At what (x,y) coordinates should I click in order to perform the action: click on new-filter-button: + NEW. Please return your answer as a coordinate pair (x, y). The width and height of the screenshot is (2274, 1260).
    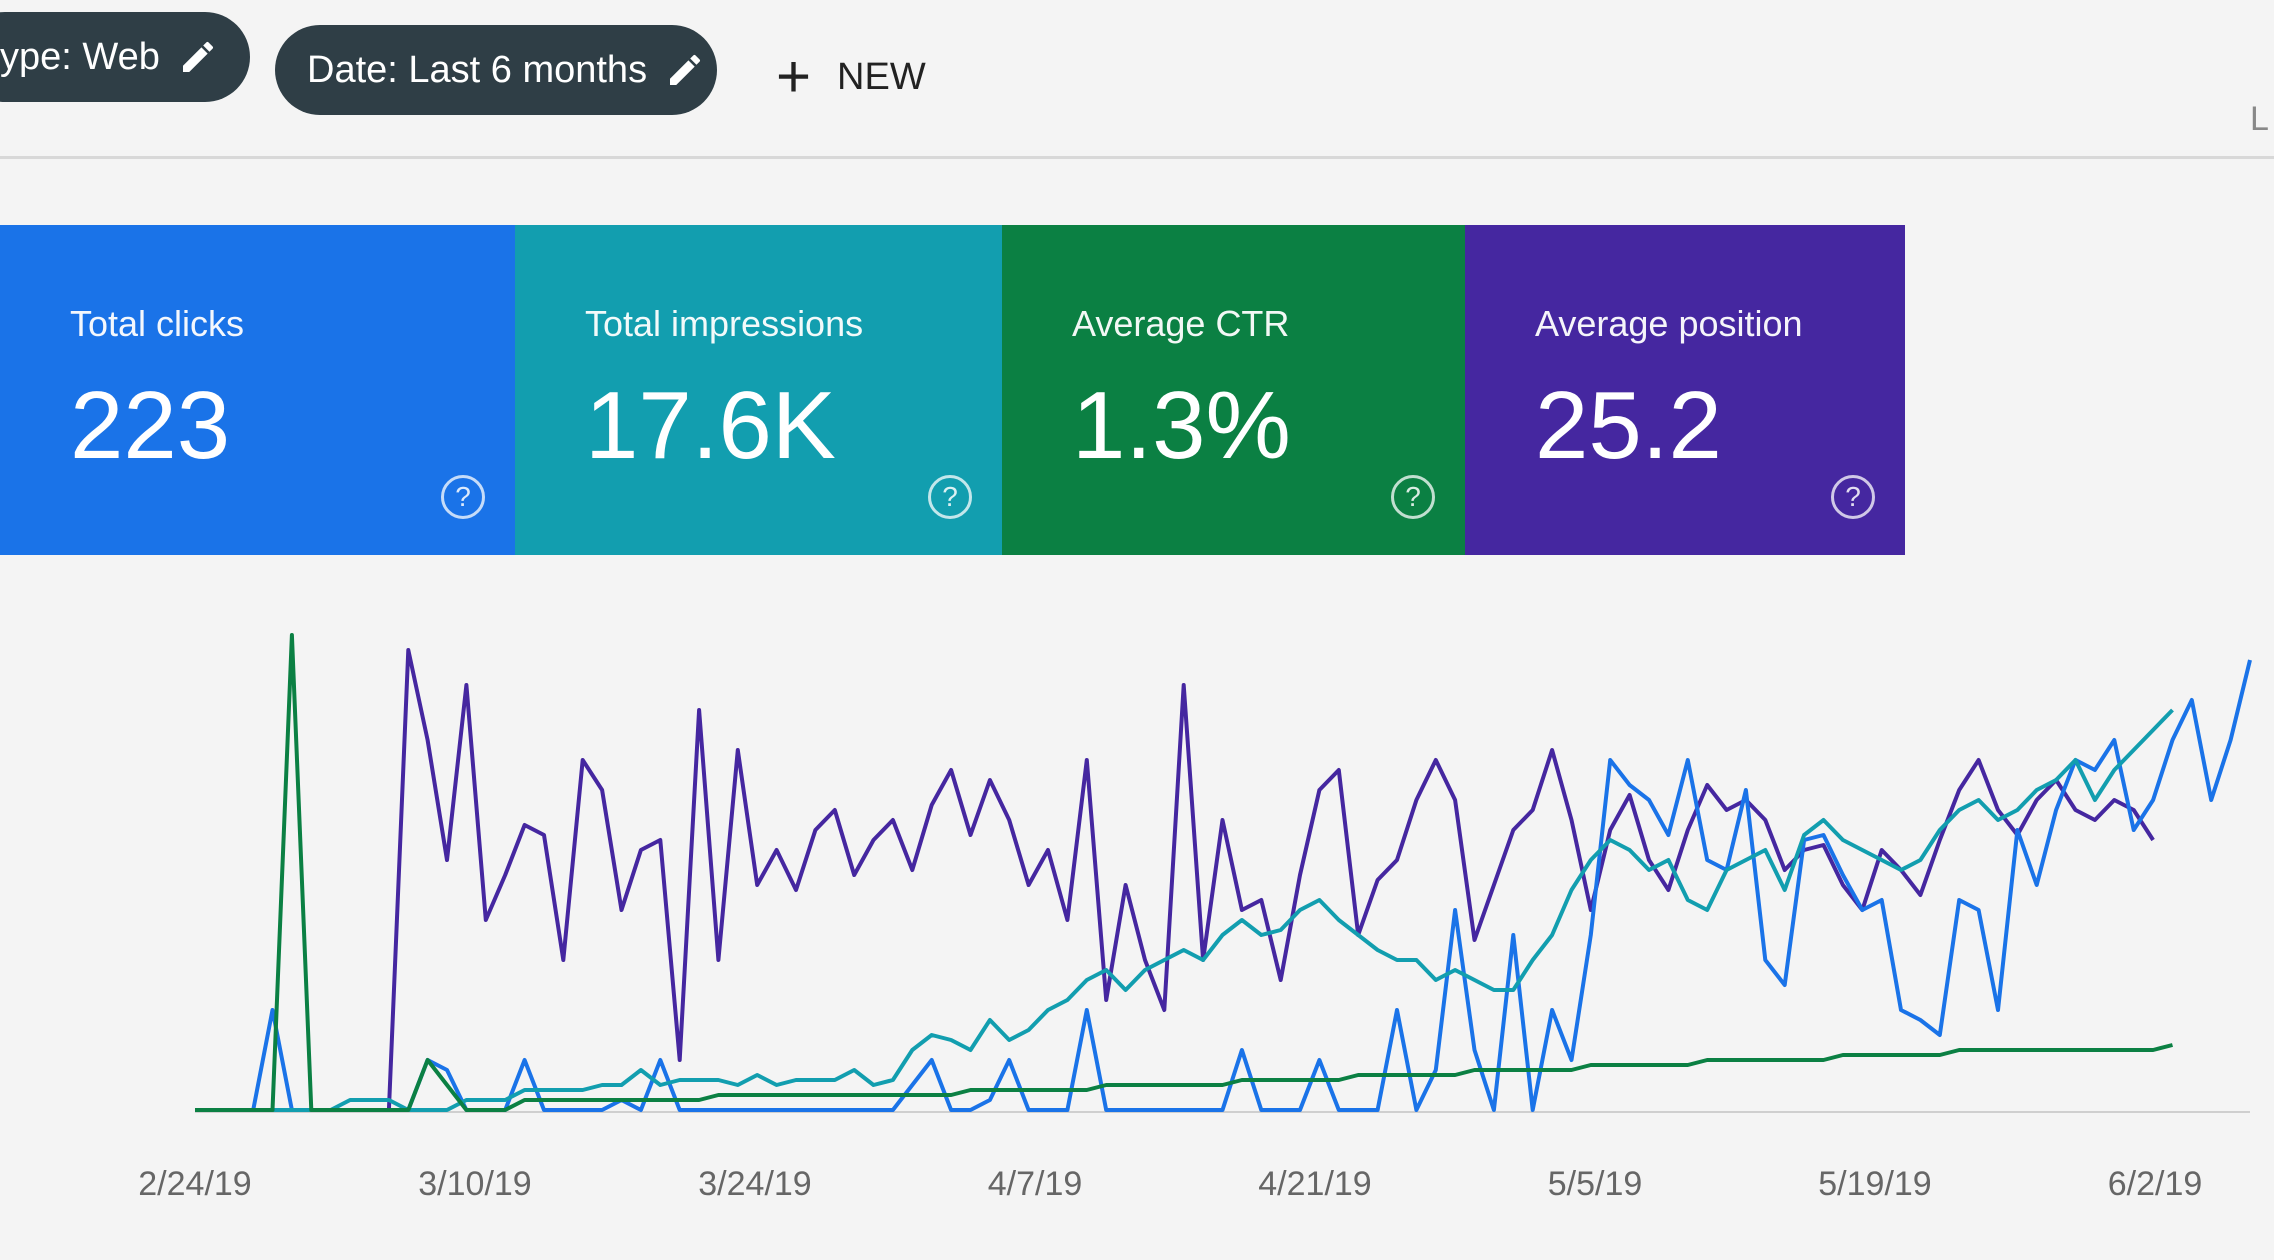
    Looking at the image, I should click on (851, 77).